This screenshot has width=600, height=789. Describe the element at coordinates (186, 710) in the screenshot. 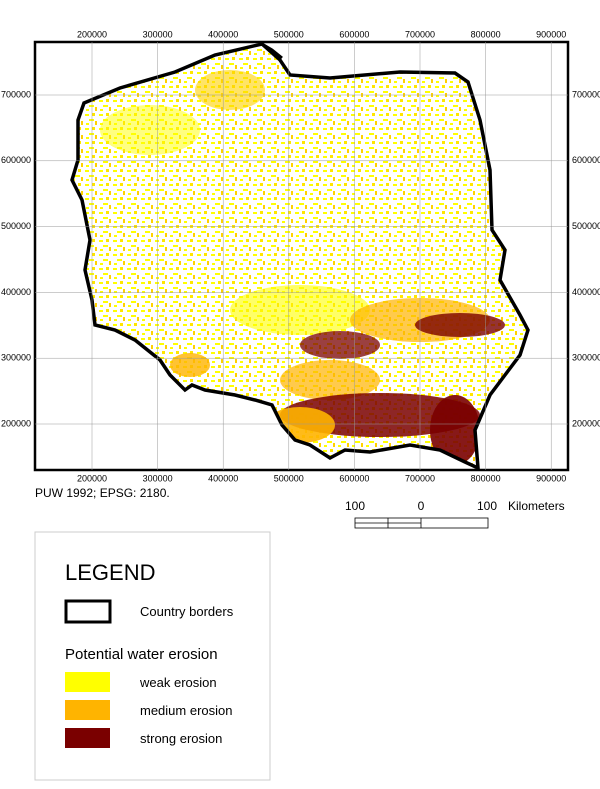

I see `legend-label: medium erosion` at that location.